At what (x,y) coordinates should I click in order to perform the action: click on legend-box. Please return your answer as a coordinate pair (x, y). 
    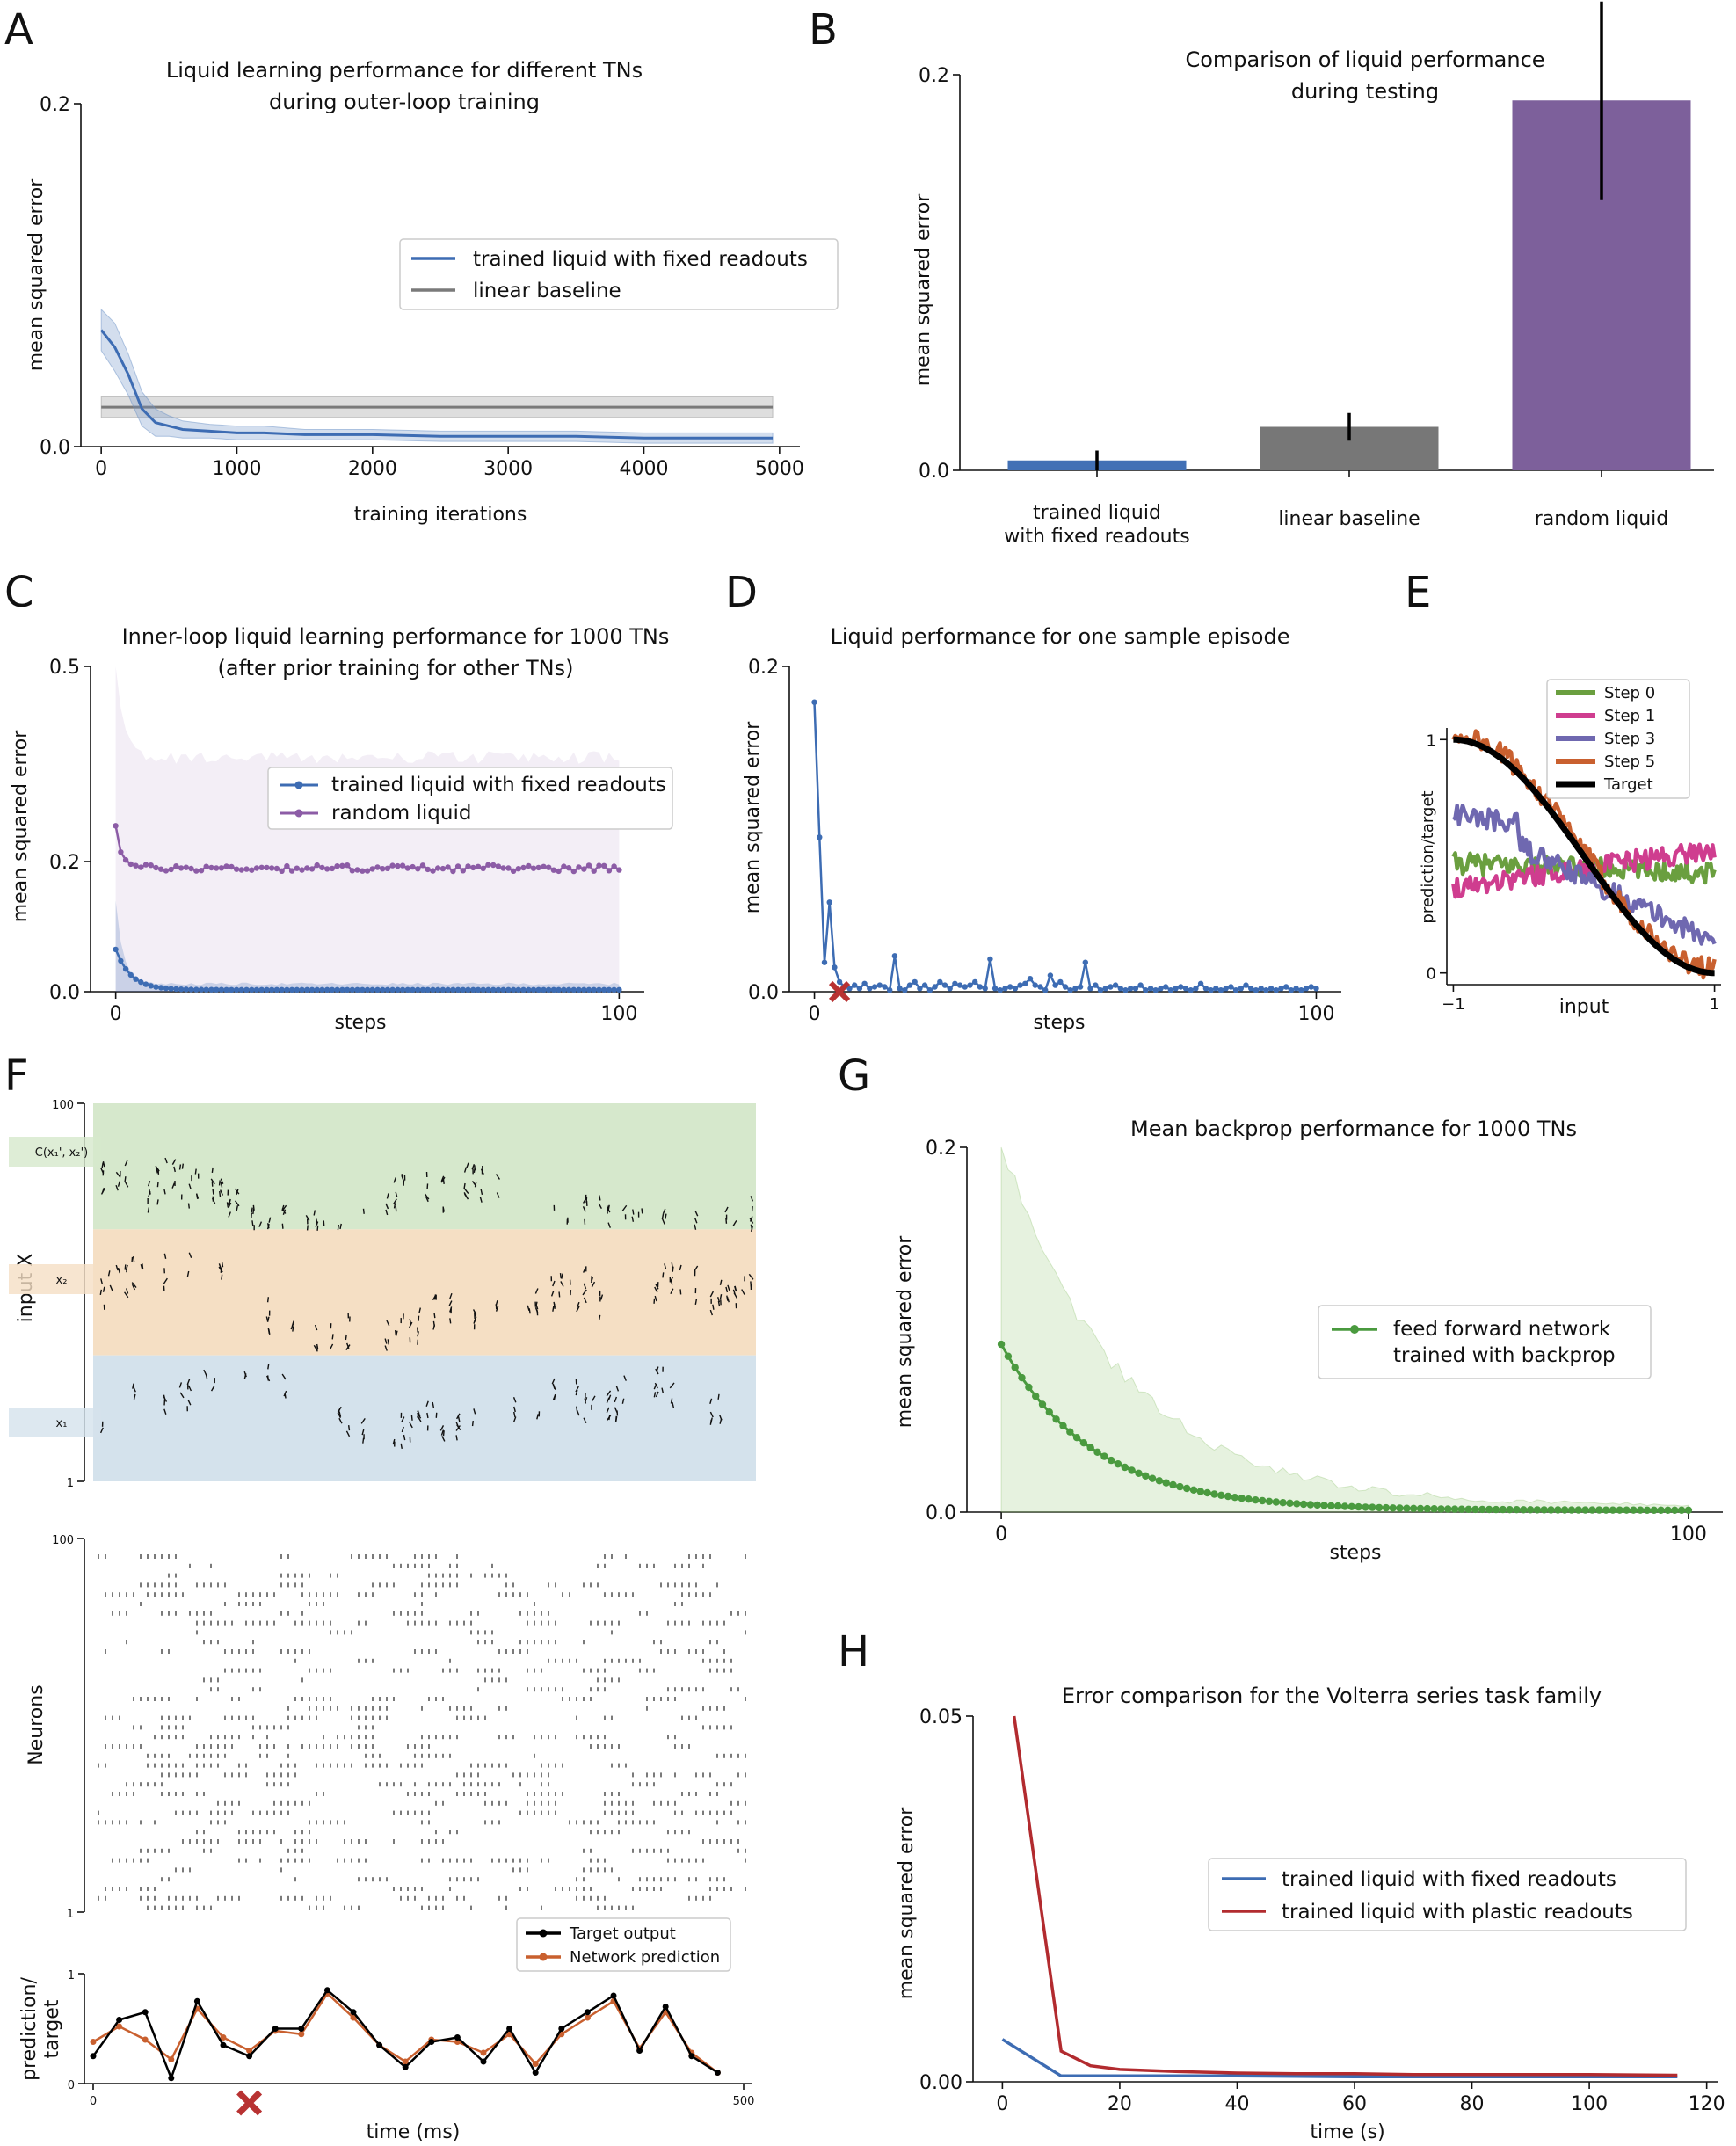
    Looking at the image, I should click on (1618, 739).